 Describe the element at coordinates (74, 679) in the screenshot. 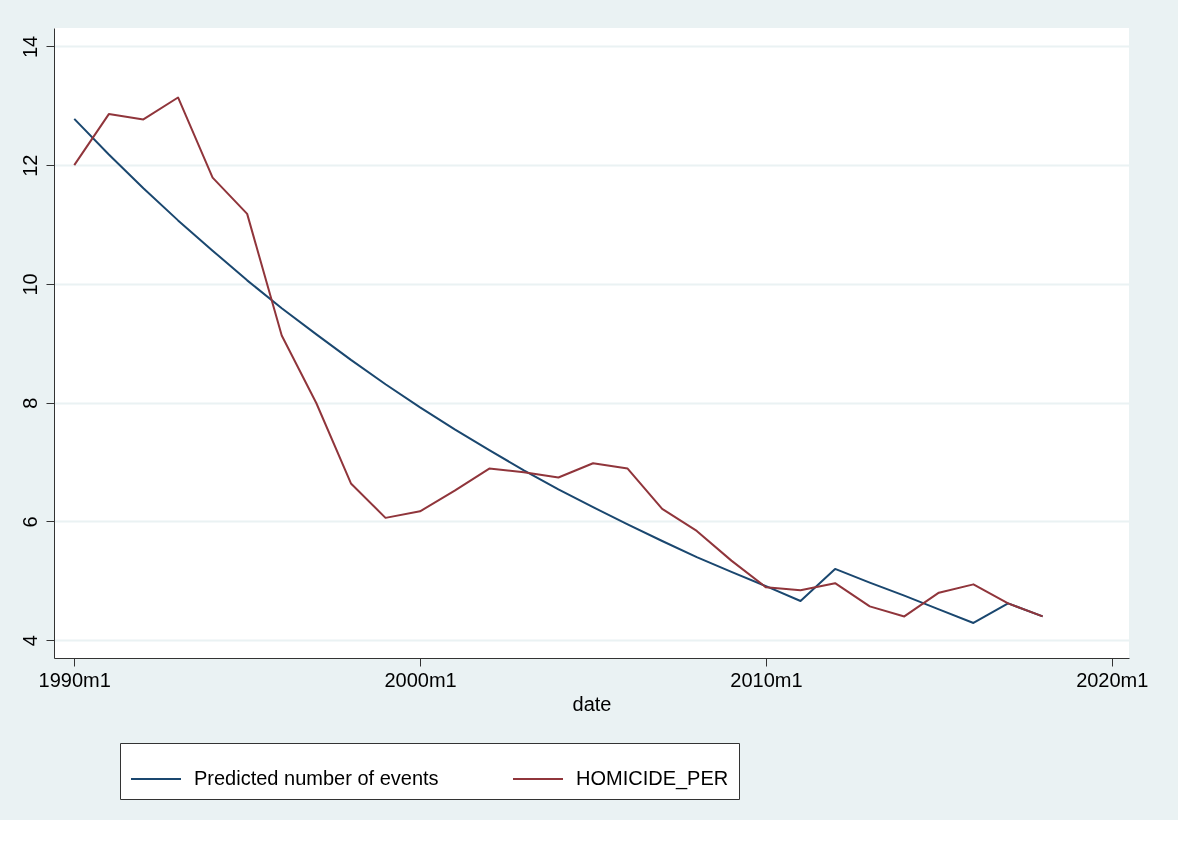

I see `x-tick-label: 1990m1` at that location.